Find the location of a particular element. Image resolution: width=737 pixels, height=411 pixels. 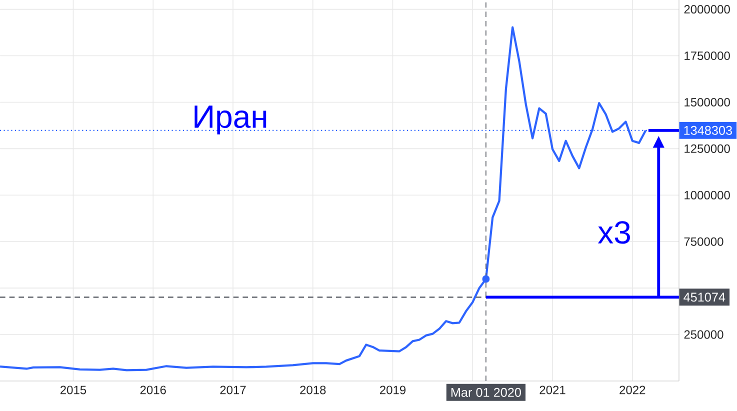

y-tick-label: 1750000 is located at coordinates (707, 56).